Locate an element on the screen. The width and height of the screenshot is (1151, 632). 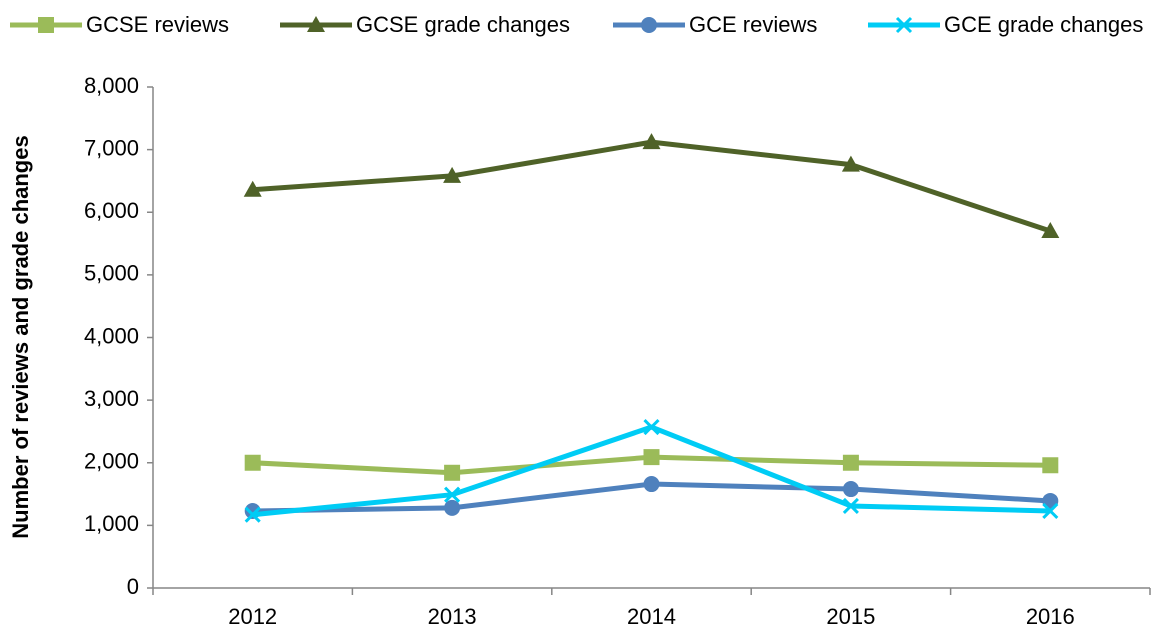
y-tick-label: 8,000 is located at coordinates (111, 85).